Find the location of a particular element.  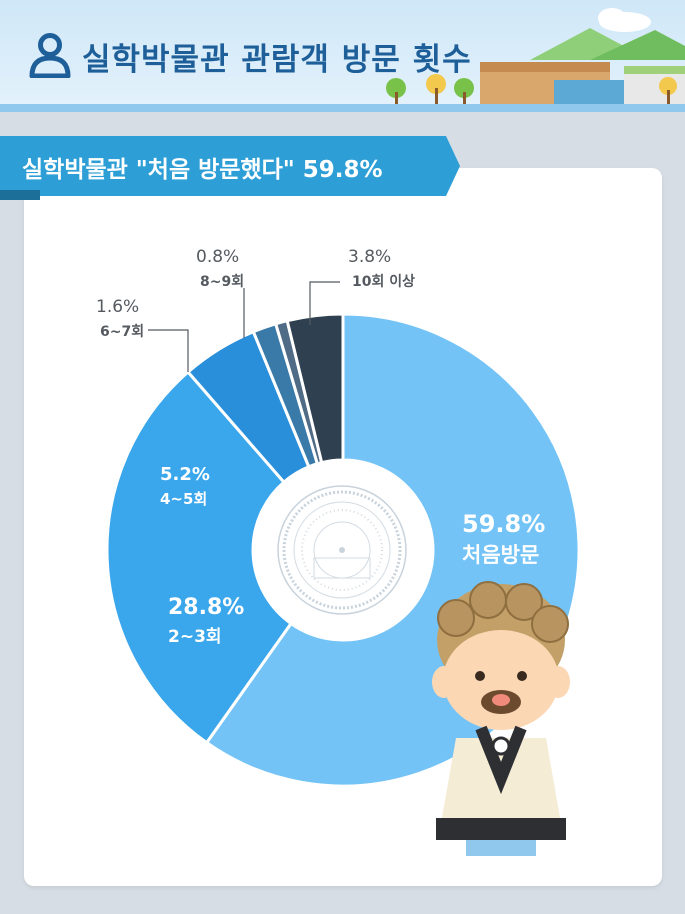

slice-category-label-4: 6~7회 is located at coordinates (122, 332).